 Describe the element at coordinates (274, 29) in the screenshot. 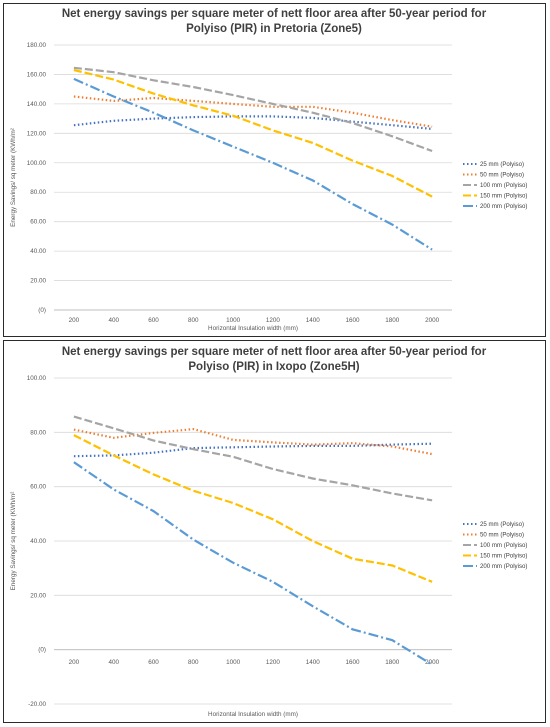

I see `chart-title-line: Polyiso (PIR) in Pretoria (Zone5)` at that location.